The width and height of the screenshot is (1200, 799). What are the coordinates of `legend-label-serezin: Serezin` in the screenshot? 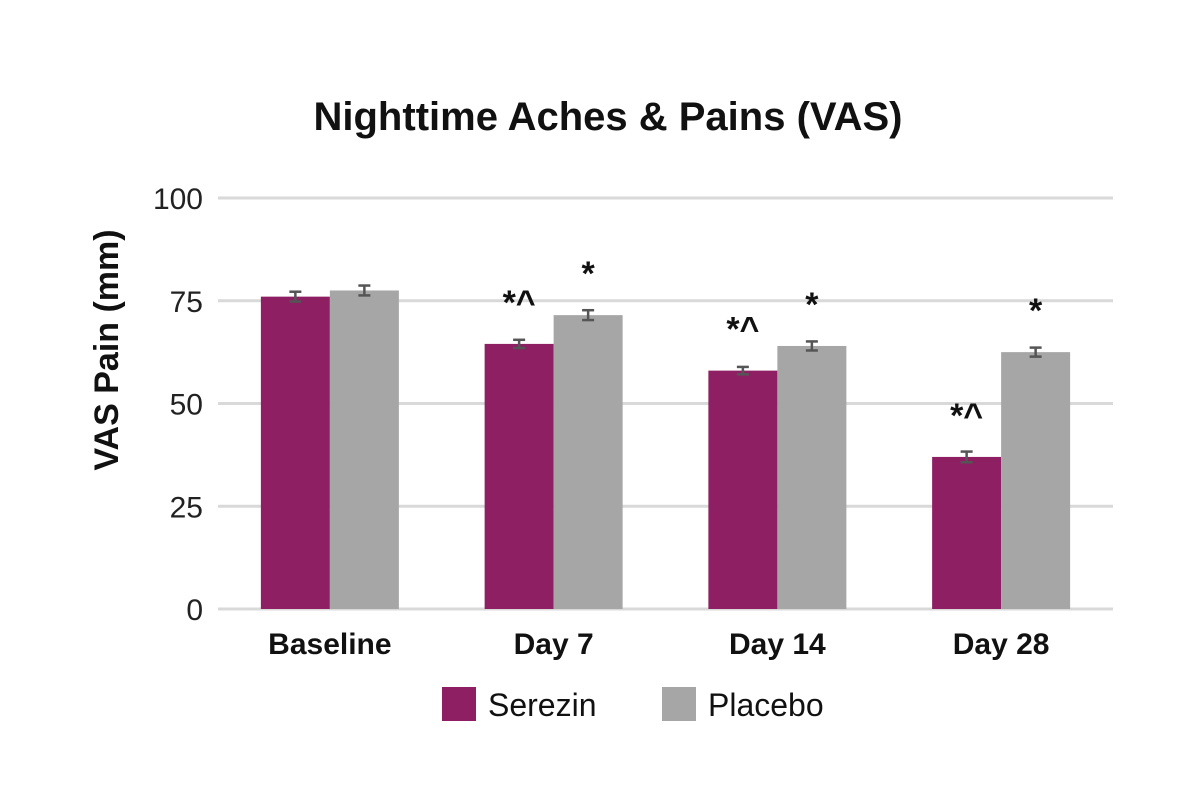 It's located at (542, 705).